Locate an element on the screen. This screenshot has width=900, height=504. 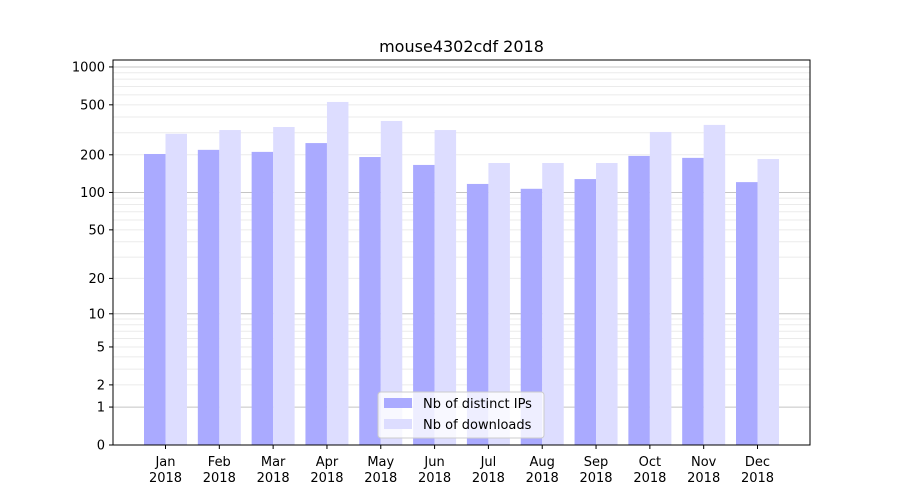
x-tick-label-month: Jun is located at coordinates (433, 462).